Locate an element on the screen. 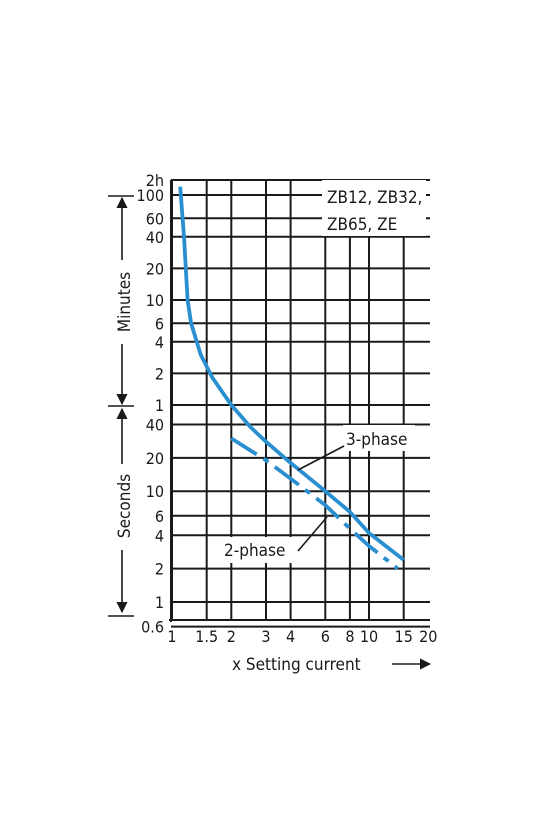  x-tick-labels: 1 1.5 2 3 4 6 8 10 15 20 is located at coordinates (302, 636).